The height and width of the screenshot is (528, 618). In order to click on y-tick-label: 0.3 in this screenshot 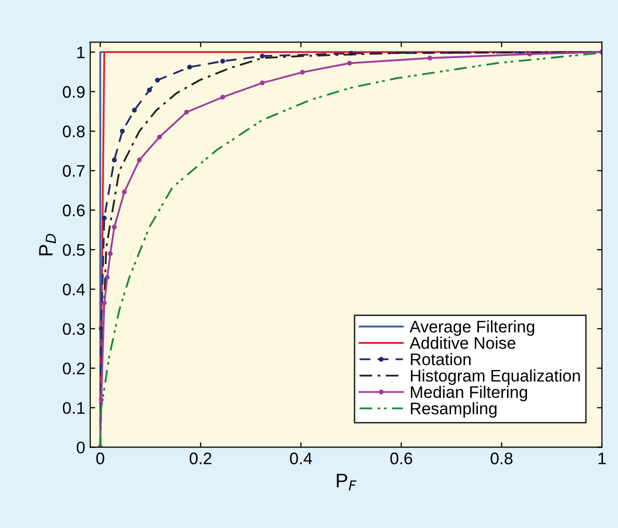, I will do `click(73, 329)`.